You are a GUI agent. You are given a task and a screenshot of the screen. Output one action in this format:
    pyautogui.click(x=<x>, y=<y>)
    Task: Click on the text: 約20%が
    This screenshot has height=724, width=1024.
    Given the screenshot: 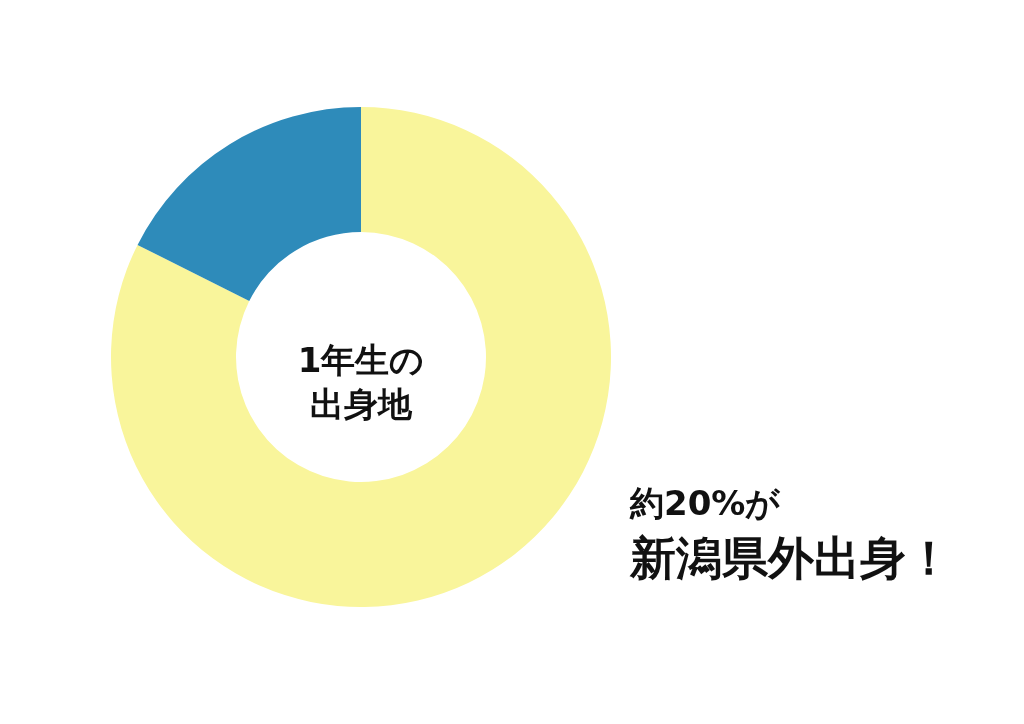 What is the action you would take?
    pyautogui.click(x=705, y=503)
    